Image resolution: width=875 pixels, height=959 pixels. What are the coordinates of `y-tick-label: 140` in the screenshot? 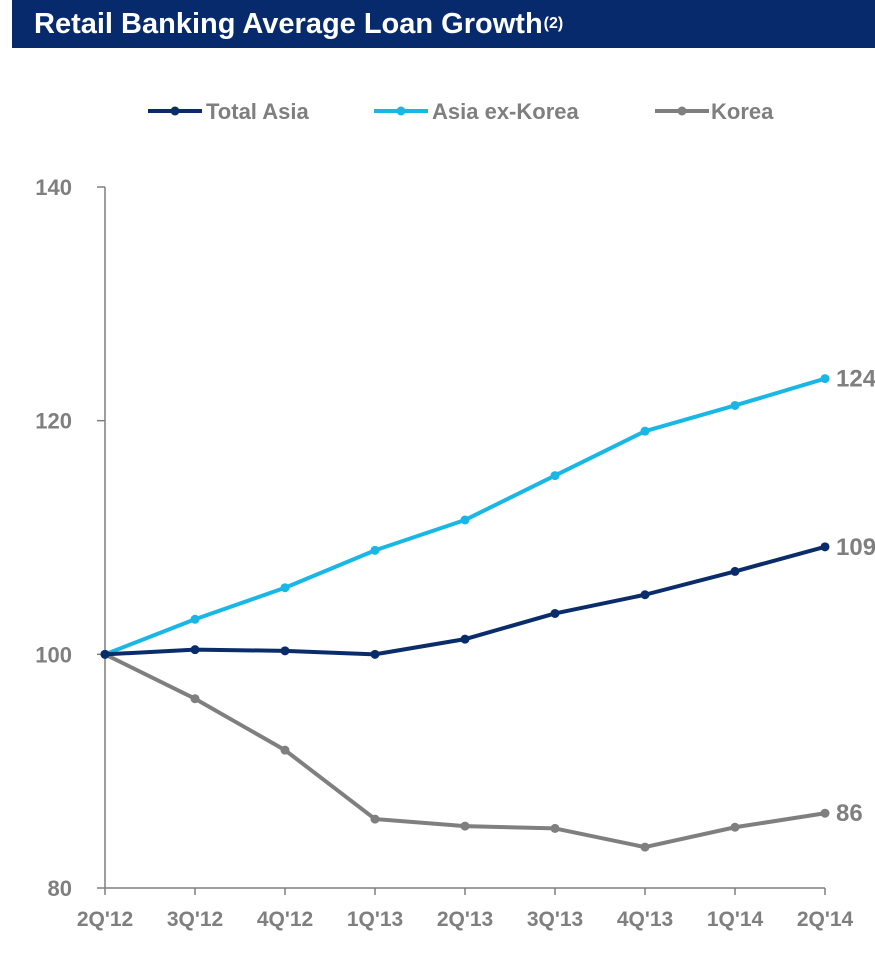 It's located at (53, 187).